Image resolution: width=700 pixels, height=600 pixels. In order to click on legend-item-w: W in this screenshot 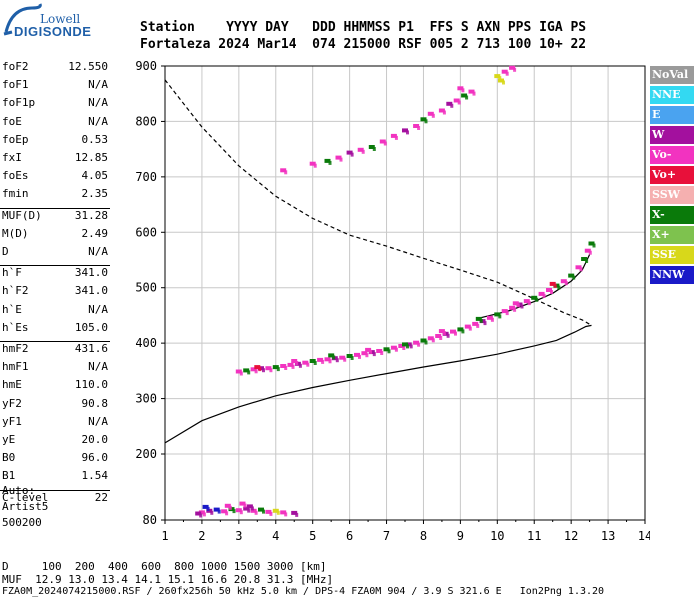, I will do `click(672, 135)`.